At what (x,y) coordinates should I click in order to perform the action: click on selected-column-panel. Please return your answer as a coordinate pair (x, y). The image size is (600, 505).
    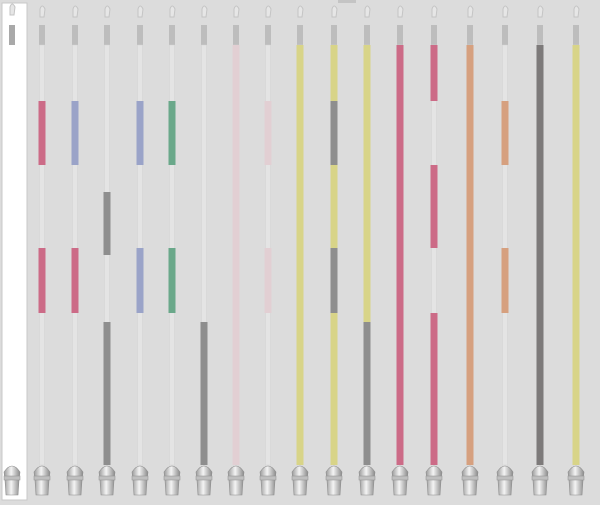
    Looking at the image, I should click on (14, 251).